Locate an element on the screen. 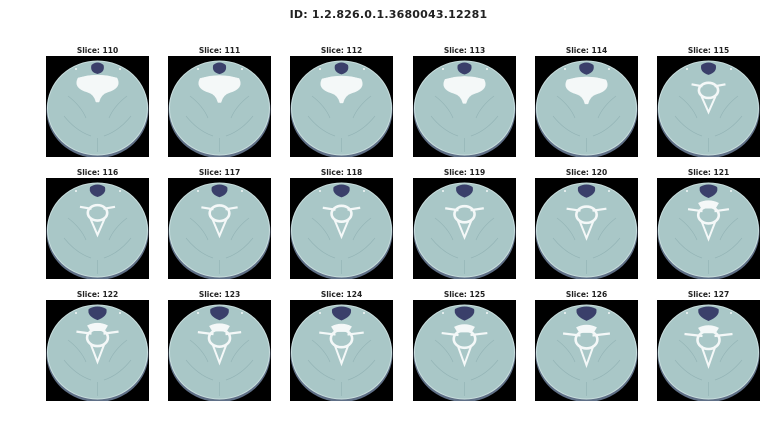 The image size is (777, 424). slice-panel: Slice: 119 is located at coordinates (464, 223).